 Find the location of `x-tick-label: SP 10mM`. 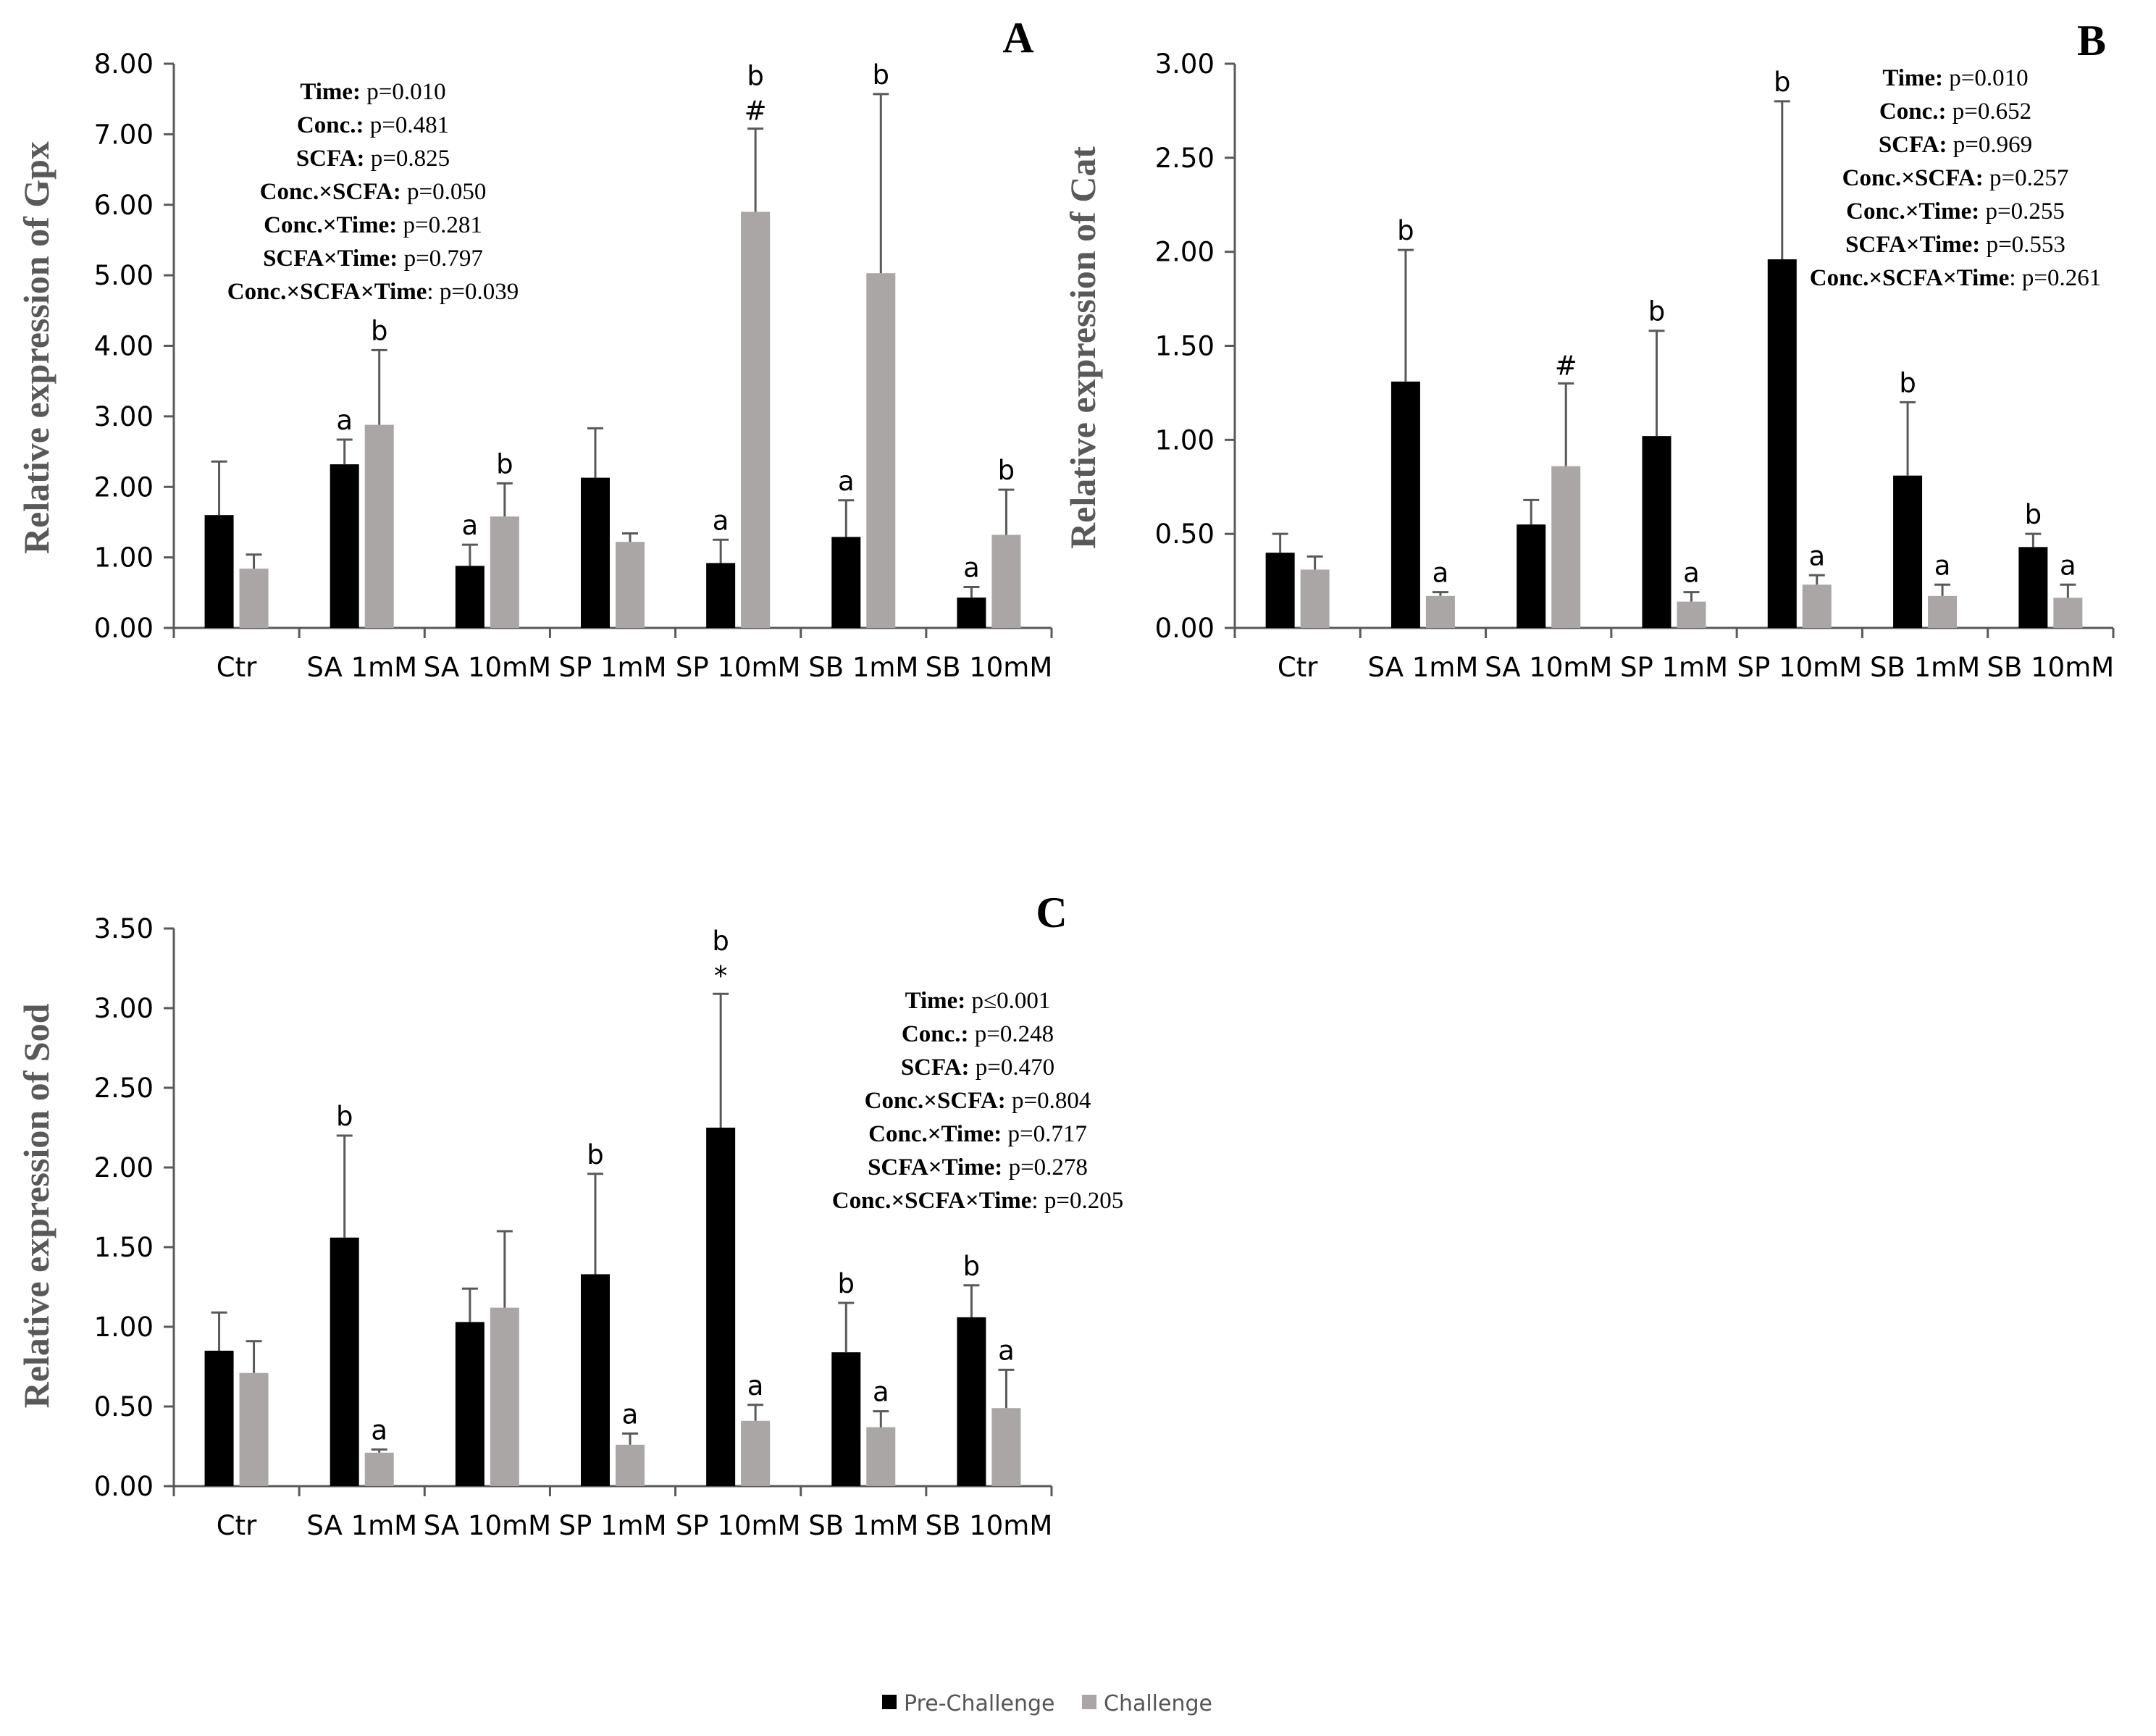

x-tick-label: SP 10mM is located at coordinates (738, 668).